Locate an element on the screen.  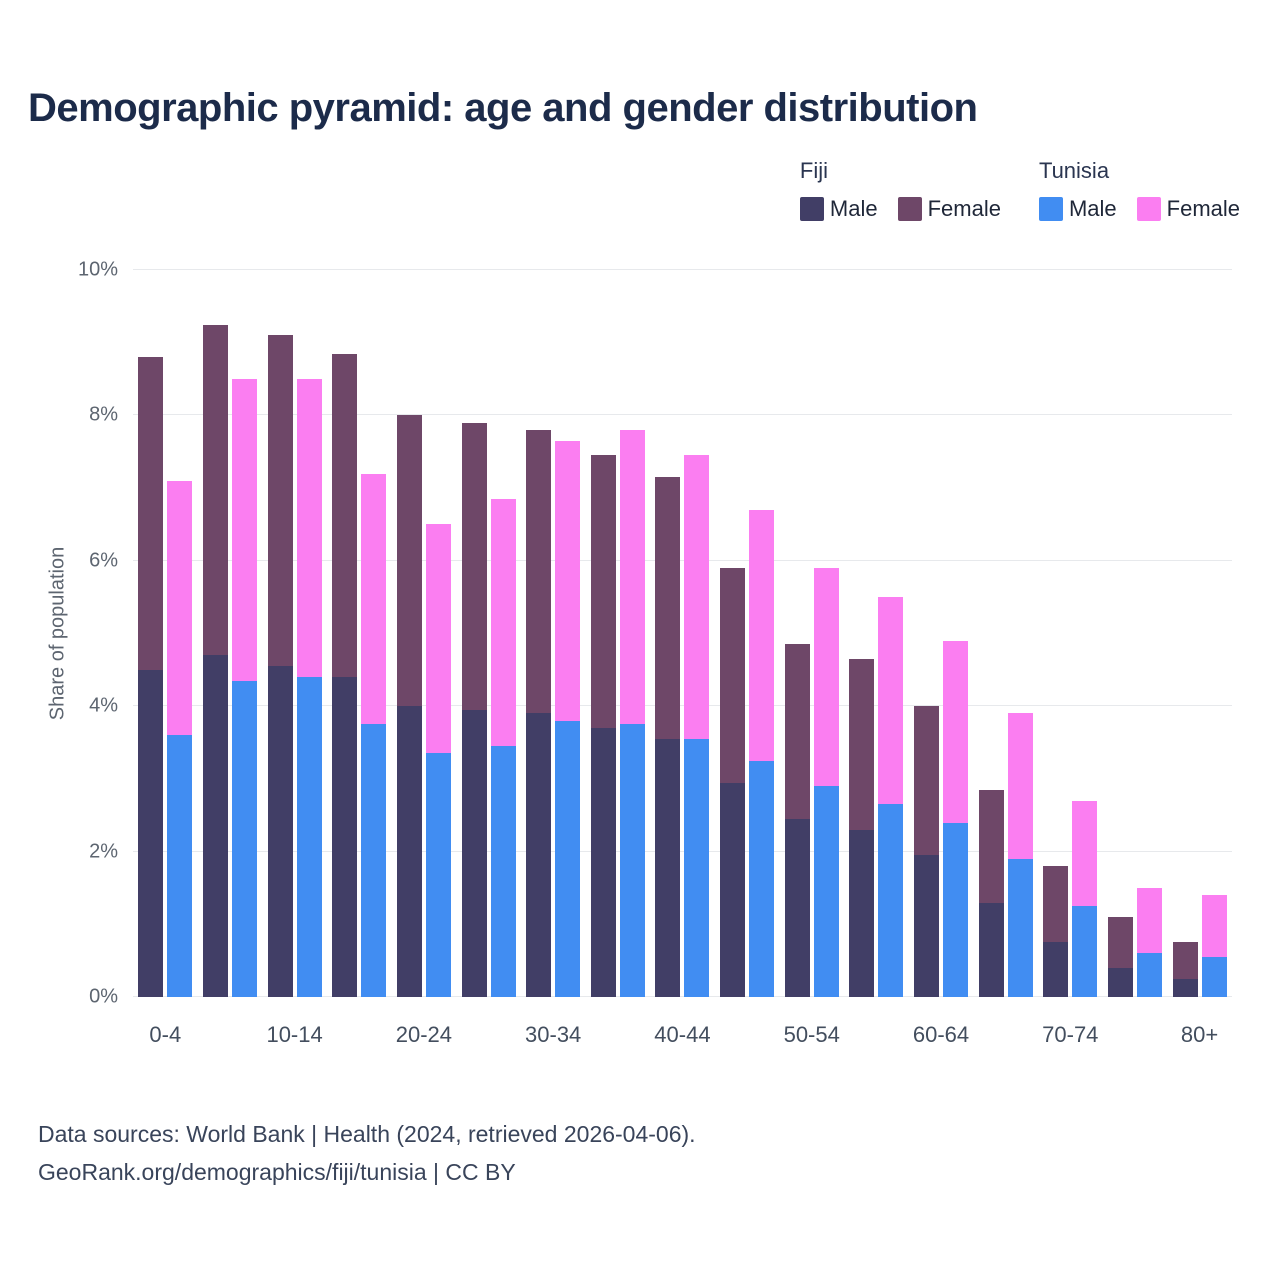
legend-entry-tunisia-male: Male is located at coordinates (1077, 209).